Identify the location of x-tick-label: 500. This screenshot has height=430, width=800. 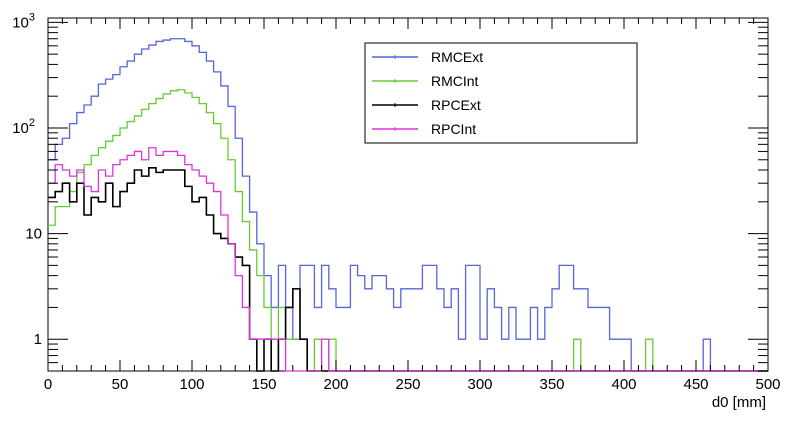
(767, 384).